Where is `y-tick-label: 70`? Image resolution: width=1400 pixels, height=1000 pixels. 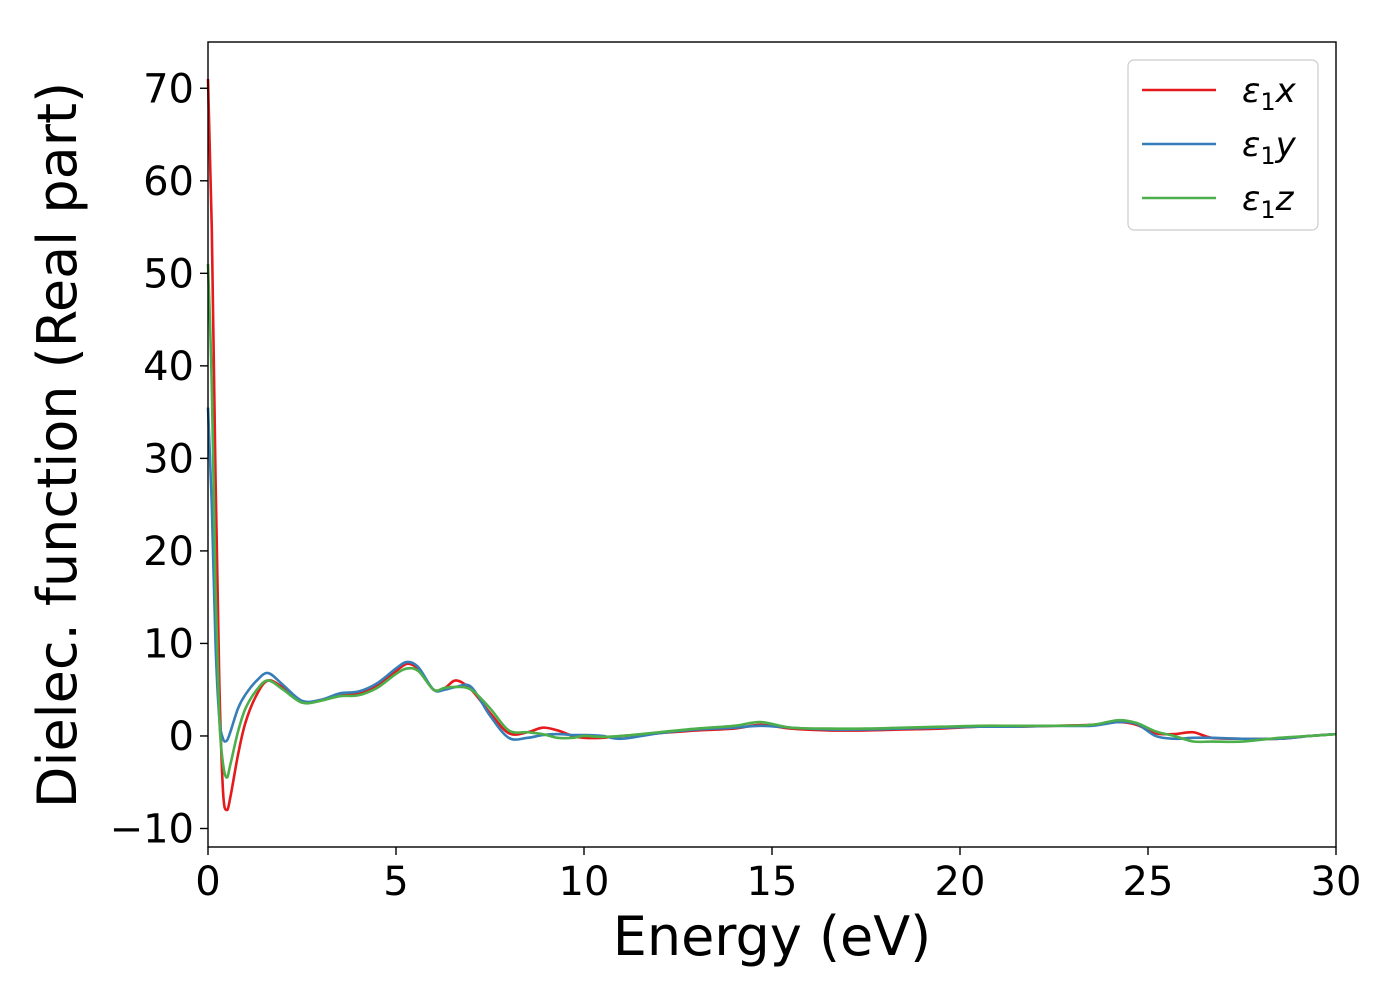
y-tick-label: 70 is located at coordinates (168, 89).